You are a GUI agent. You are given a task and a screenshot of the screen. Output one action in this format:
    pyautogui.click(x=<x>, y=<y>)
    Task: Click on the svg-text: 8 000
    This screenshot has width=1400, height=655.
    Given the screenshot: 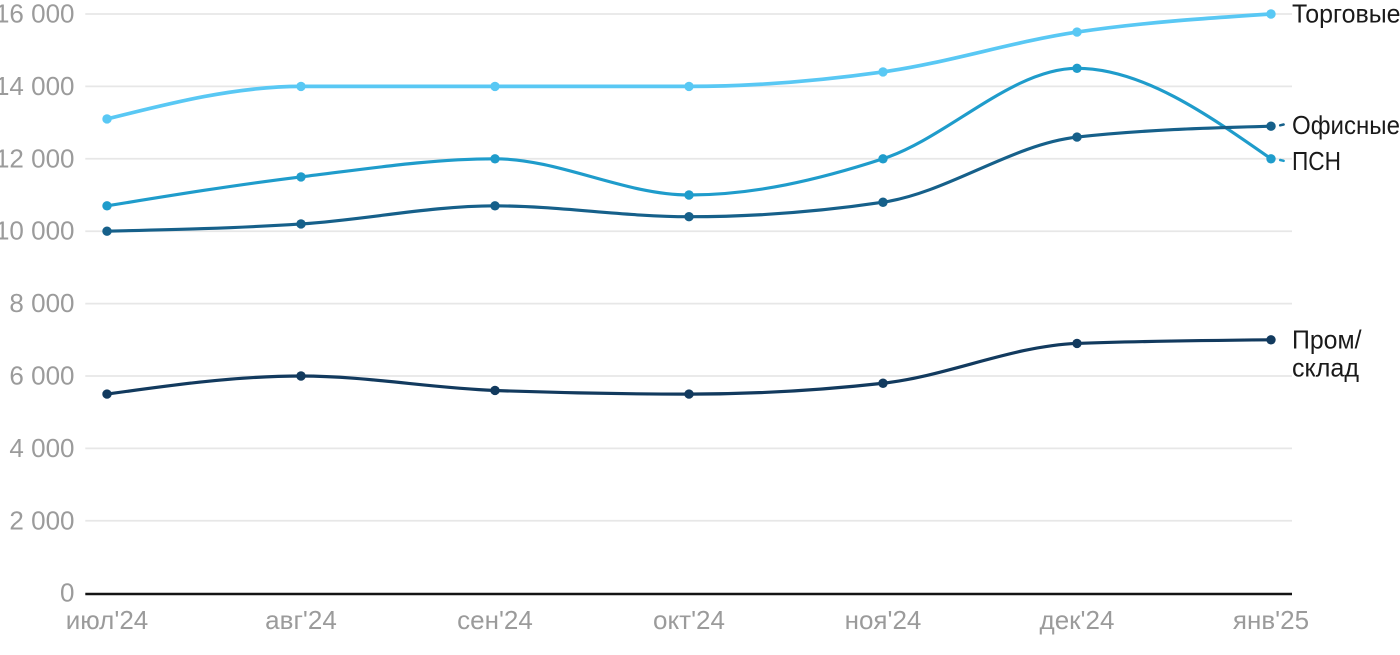 What is the action you would take?
    pyautogui.click(x=41, y=303)
    